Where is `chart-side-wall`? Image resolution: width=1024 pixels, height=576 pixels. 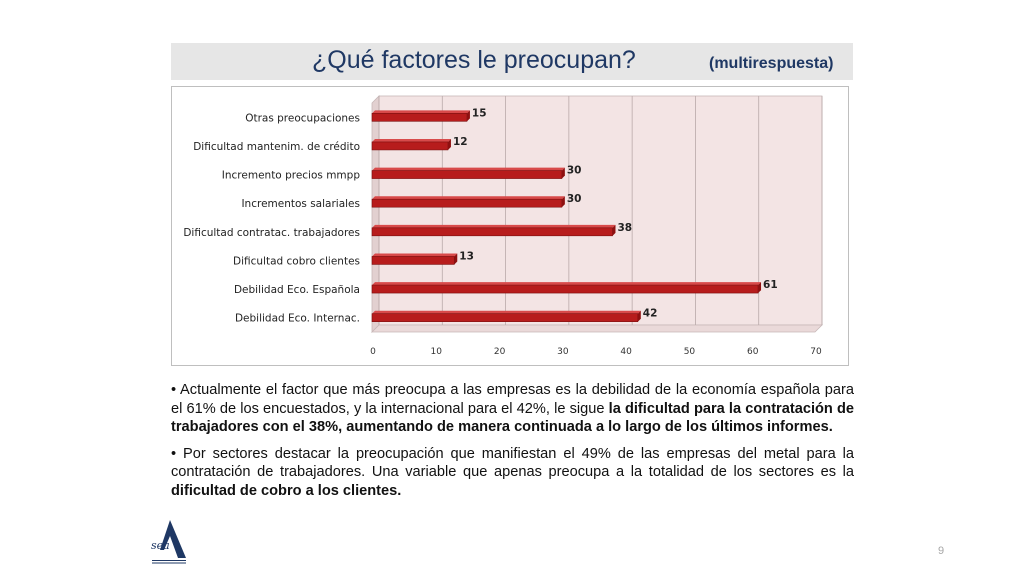 chart-side-wall is located at coordinates (375, 214).